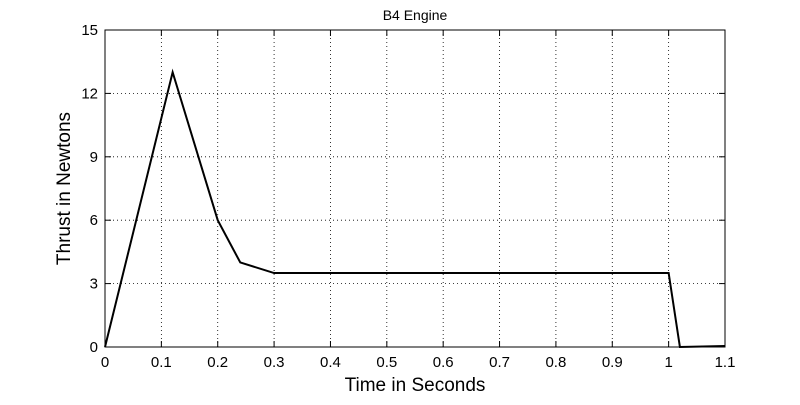 This screenshot has width=800, height=405. What do you see at coordinates (330, 362) in the screenshot?
I see `x-tick-label: 0.4` at bounding box center [330, 362].